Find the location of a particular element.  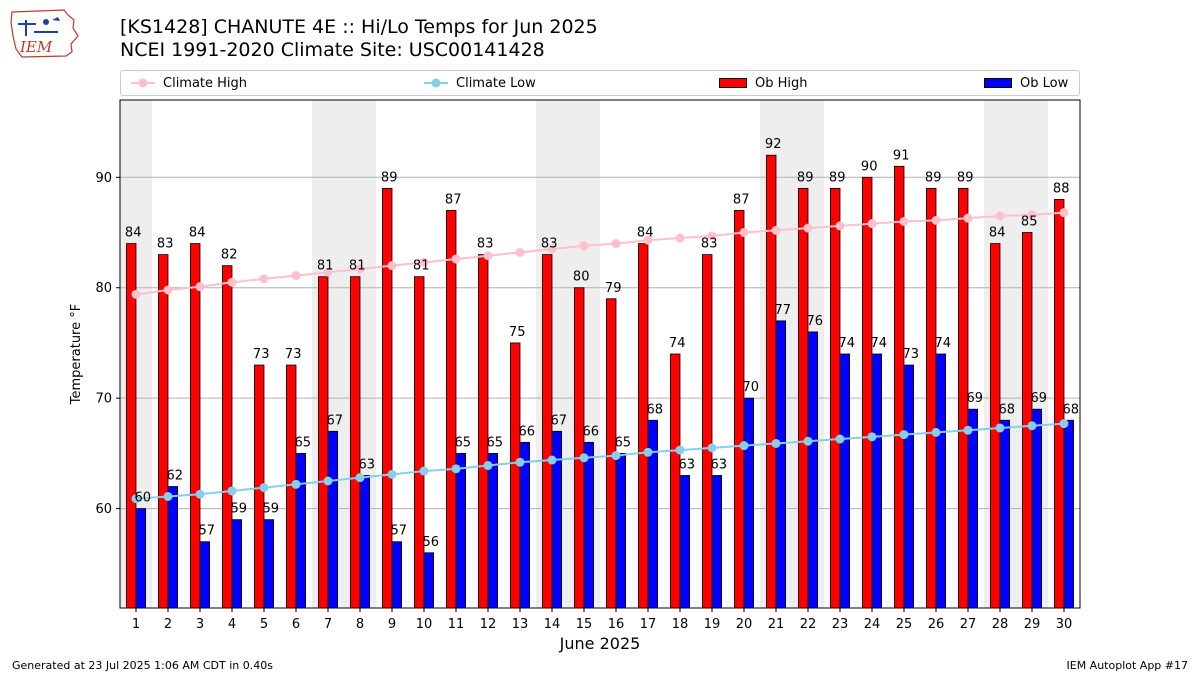

y-tick-label: 90 is located at coordinates (103, 178).